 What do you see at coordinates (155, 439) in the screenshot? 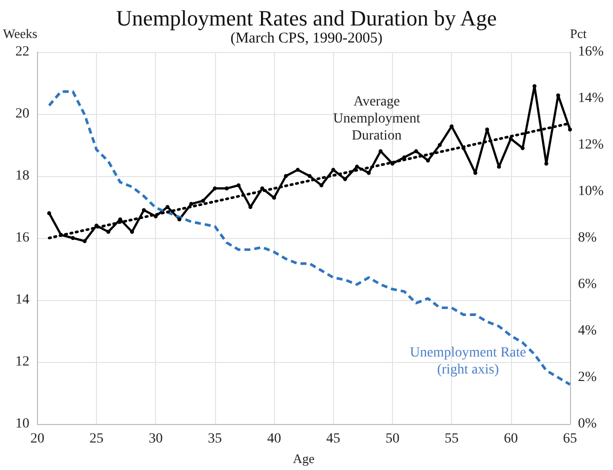
I see `x-tick-label: 30` at bounding box center [155, 439].